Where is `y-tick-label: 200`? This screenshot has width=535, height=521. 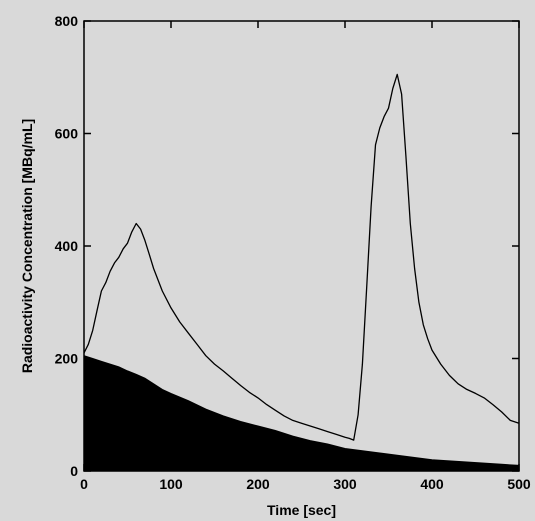 y-tick-label: 200 is located at coordinates (67, 359).